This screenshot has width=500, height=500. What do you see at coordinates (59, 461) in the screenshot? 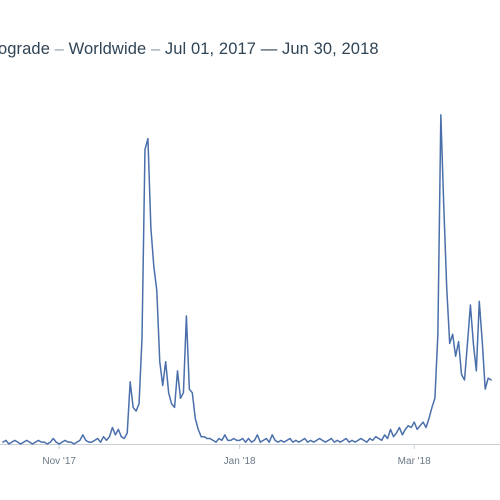
I see `x-tick-label: Nov '17` at bounding box center [59, 461].